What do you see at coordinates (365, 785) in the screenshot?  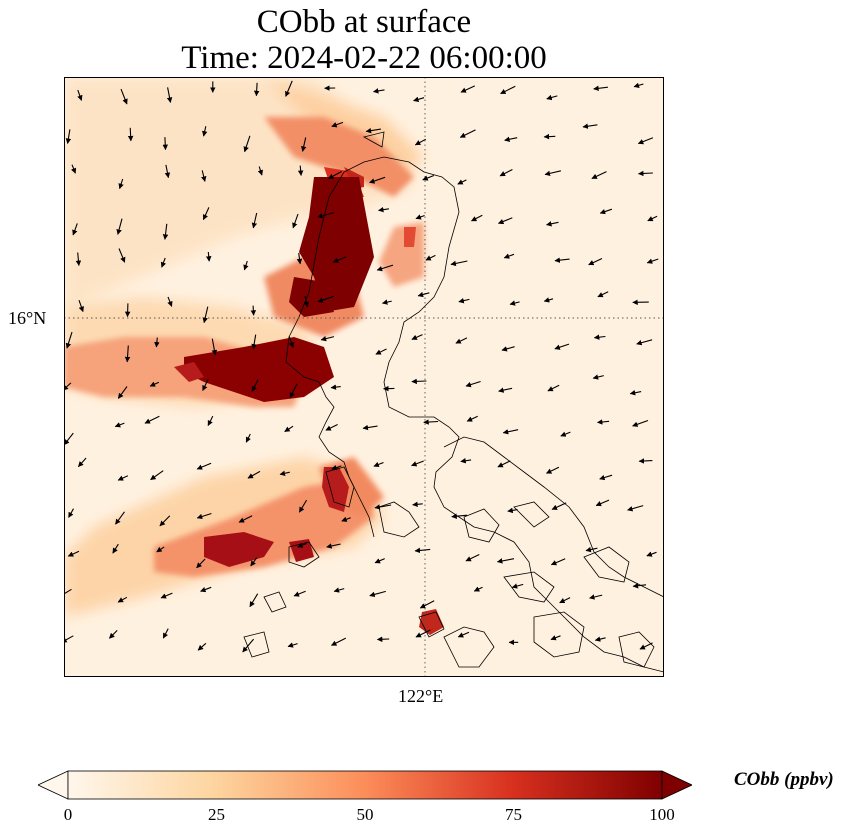 I see `colorbar` at bounding box center [365, 785].